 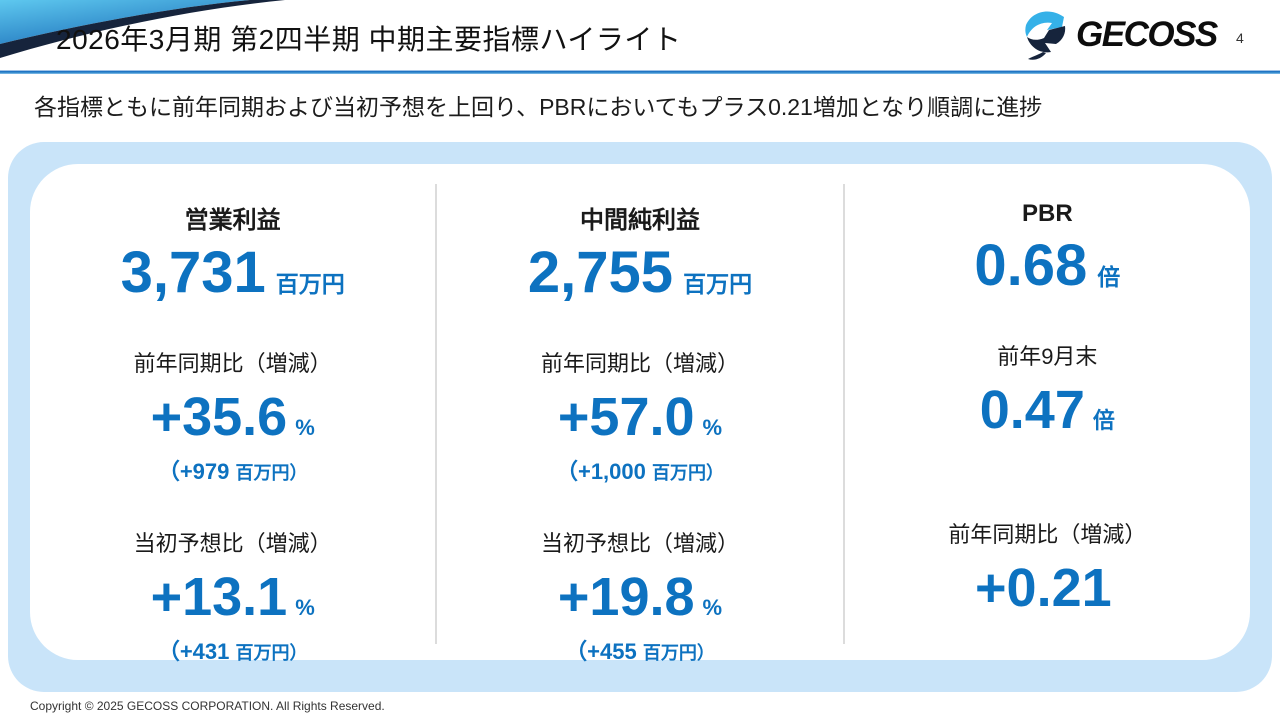 What do you see at coordinates (232, 220) in the screenshot?
I see `metric-title: 営業利益` at bounding box center [232, 220].